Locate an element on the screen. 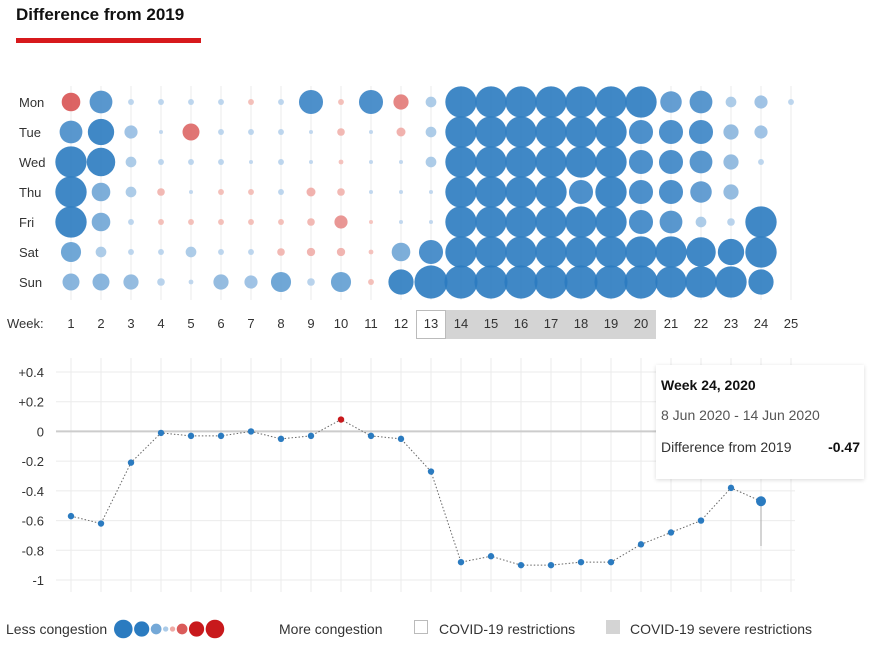  legend-scale is located at coordinates (169, 629).